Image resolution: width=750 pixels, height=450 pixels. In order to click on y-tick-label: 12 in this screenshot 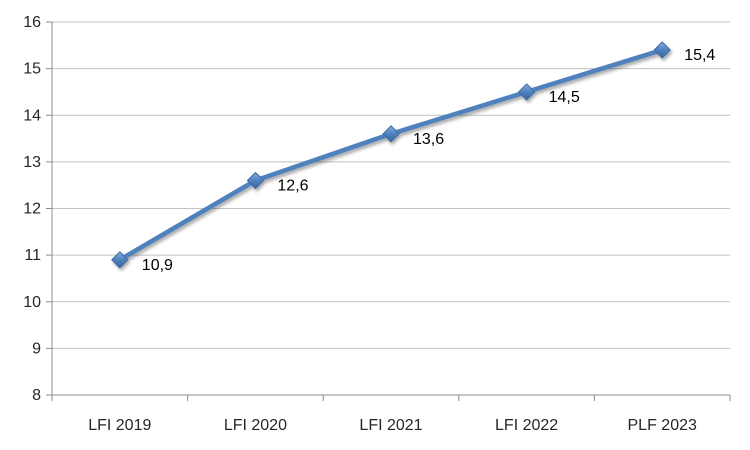, I will do `click(32, 209)`.